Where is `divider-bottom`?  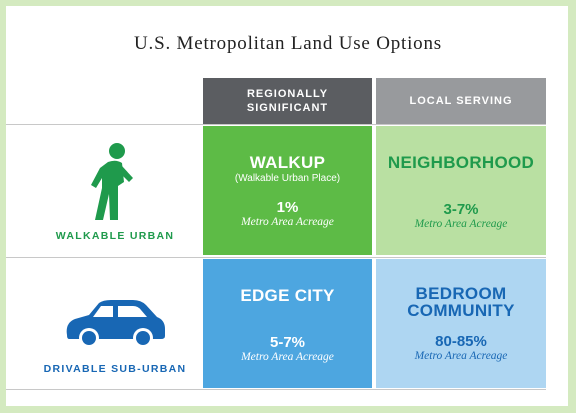 divider-bottom is located at coordinates (276, 389).